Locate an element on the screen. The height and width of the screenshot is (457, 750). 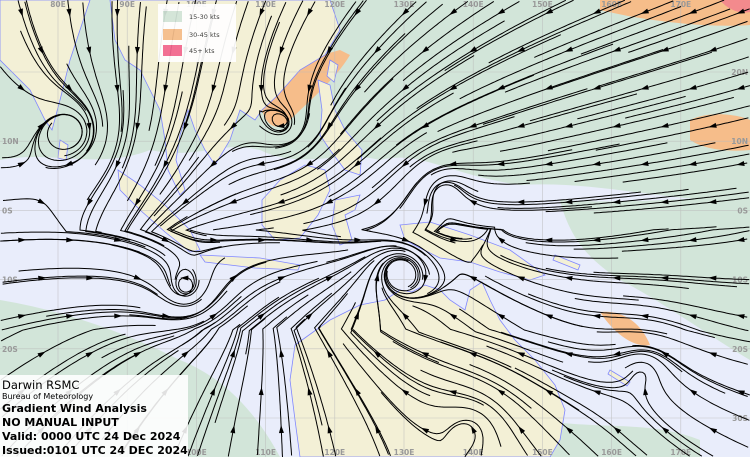
lon-label-bottom: 140E is located at coordinates (473, 452).